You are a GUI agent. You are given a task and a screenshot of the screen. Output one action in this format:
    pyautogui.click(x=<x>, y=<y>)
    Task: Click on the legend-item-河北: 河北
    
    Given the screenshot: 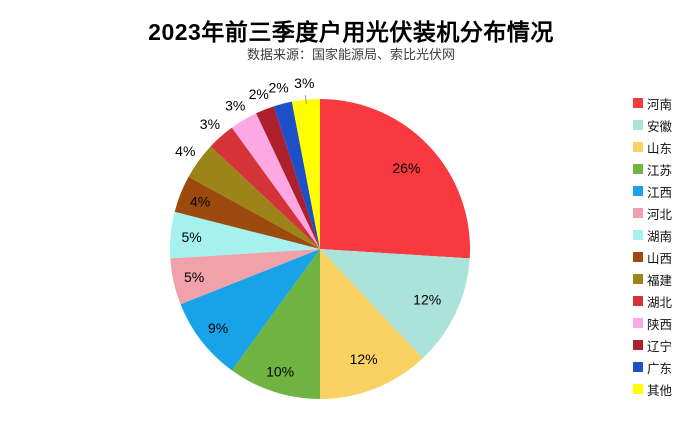 What is the action you would take?
    pyautogui.click(x=652, y=213)
    